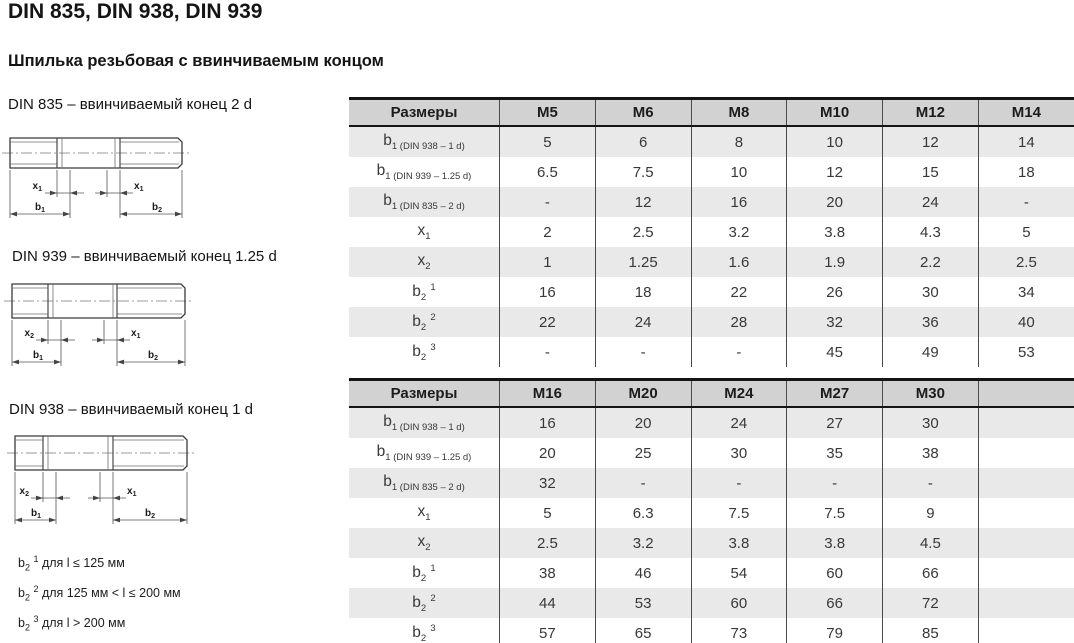 The image size is (1074, 643). I want to click on value-cell: 72, so click(930, 603).